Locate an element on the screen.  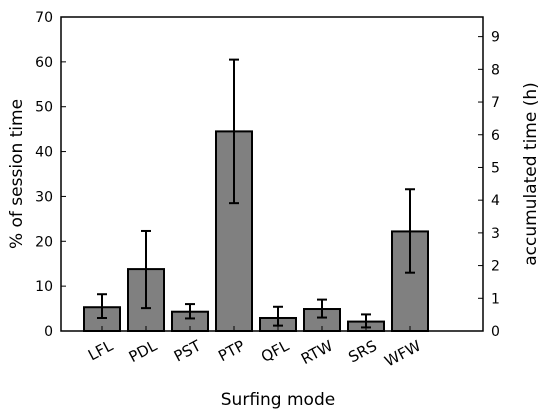
x-tick-label: PTP is located at coordinates (231, 351).